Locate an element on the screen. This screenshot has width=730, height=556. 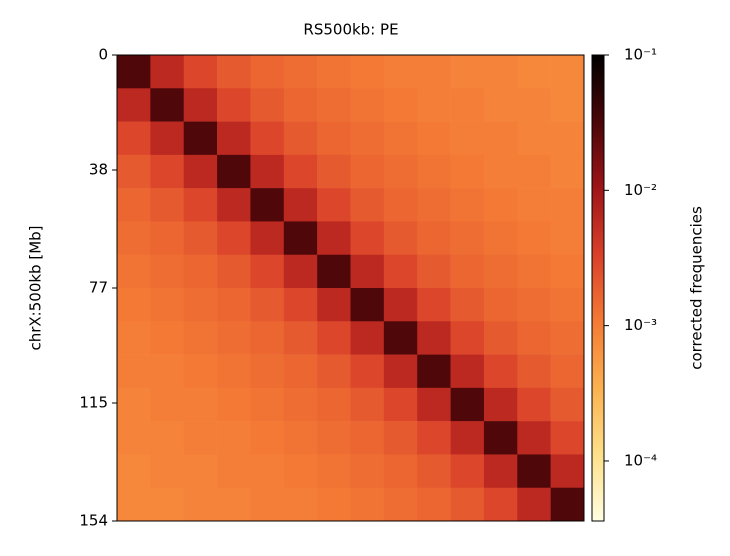
y-tick-label: 154 is located at coordinates (93, 521).